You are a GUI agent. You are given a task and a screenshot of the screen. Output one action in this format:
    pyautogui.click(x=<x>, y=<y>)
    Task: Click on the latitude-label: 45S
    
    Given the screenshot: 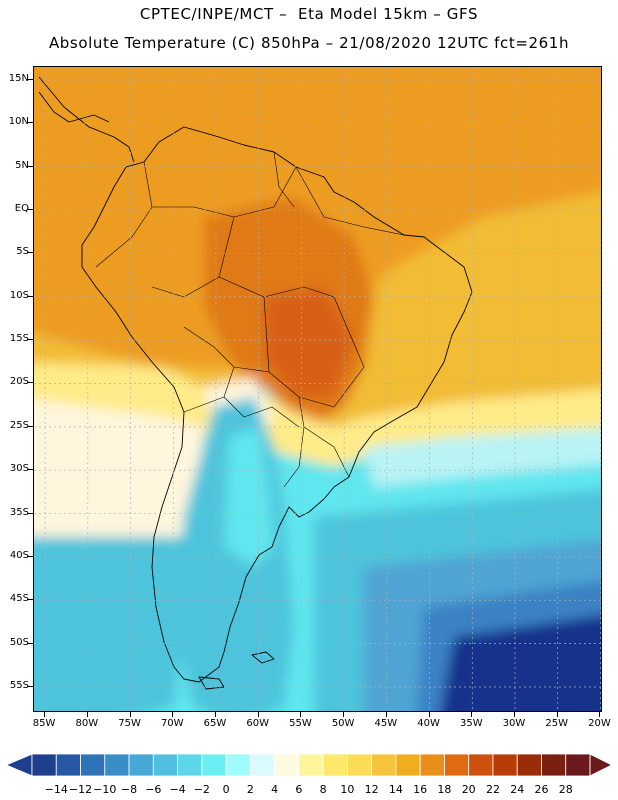 What is the action you would take?
    pyautogui.click(x=19, y=599)
    